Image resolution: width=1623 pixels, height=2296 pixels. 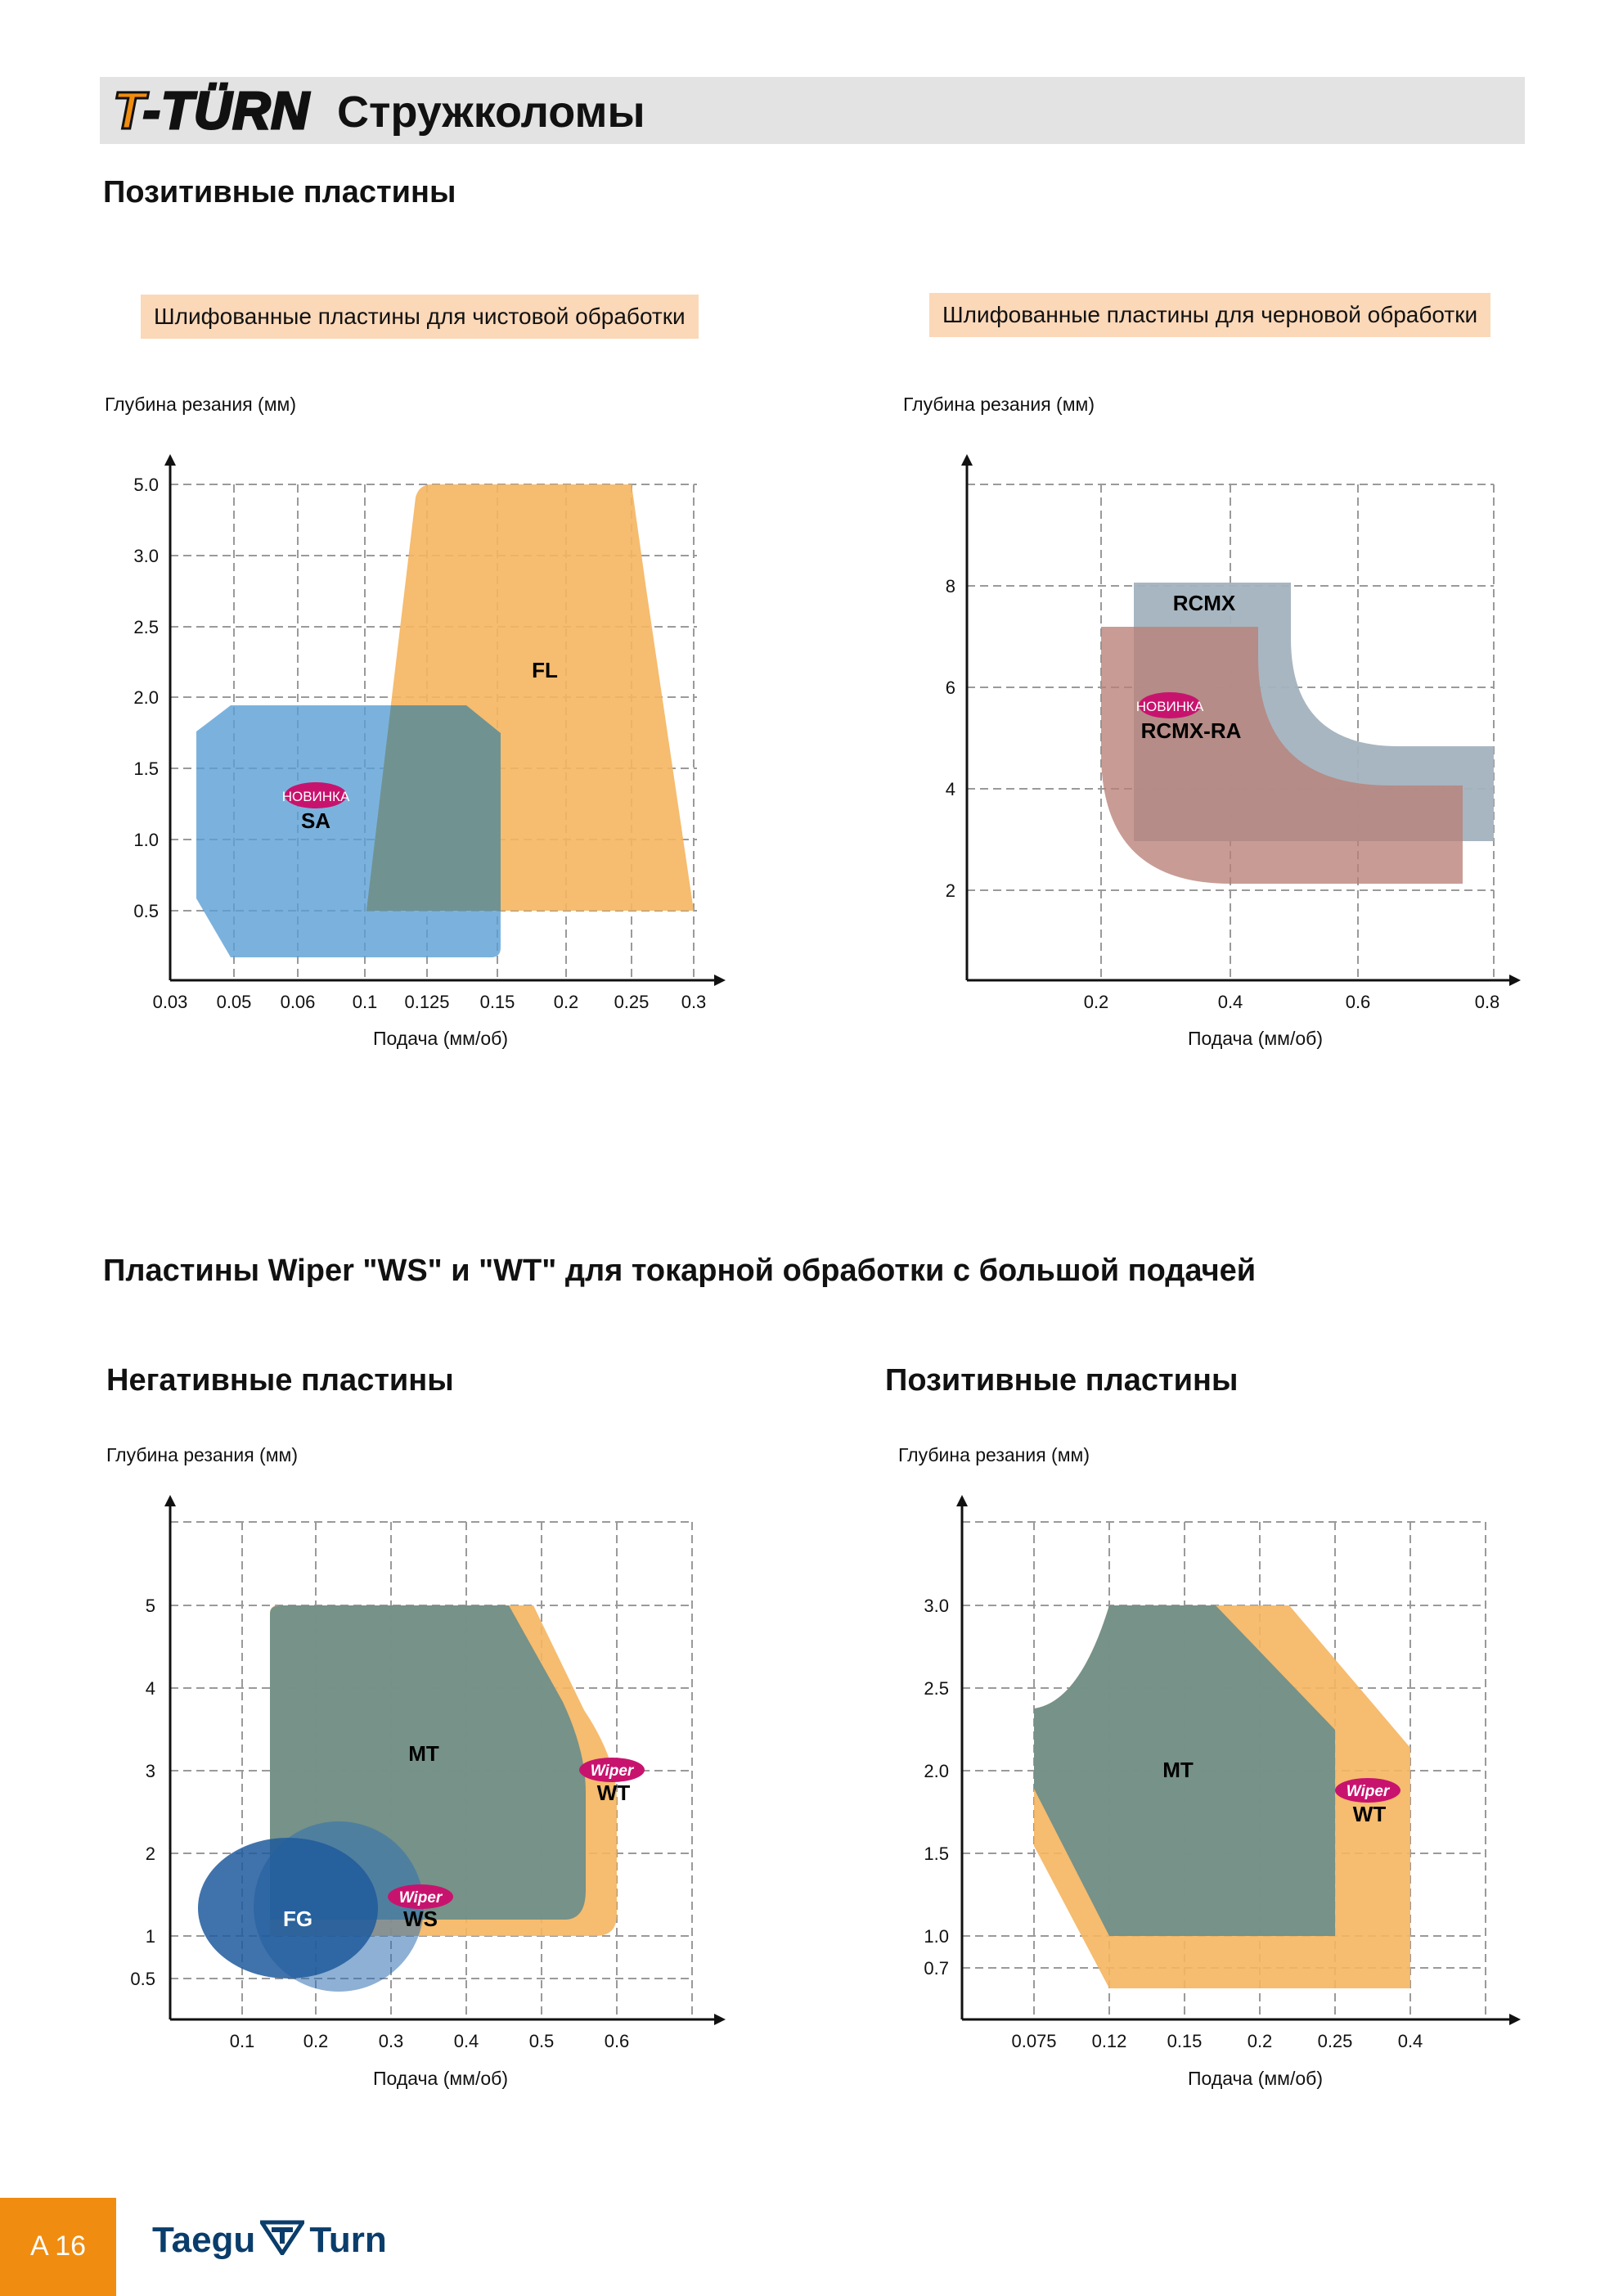 What do you see at coordinates (1282, 755) in the screenshot?
I see `chart2-area-rcmx-ra` at bounding box center [1282, 755].